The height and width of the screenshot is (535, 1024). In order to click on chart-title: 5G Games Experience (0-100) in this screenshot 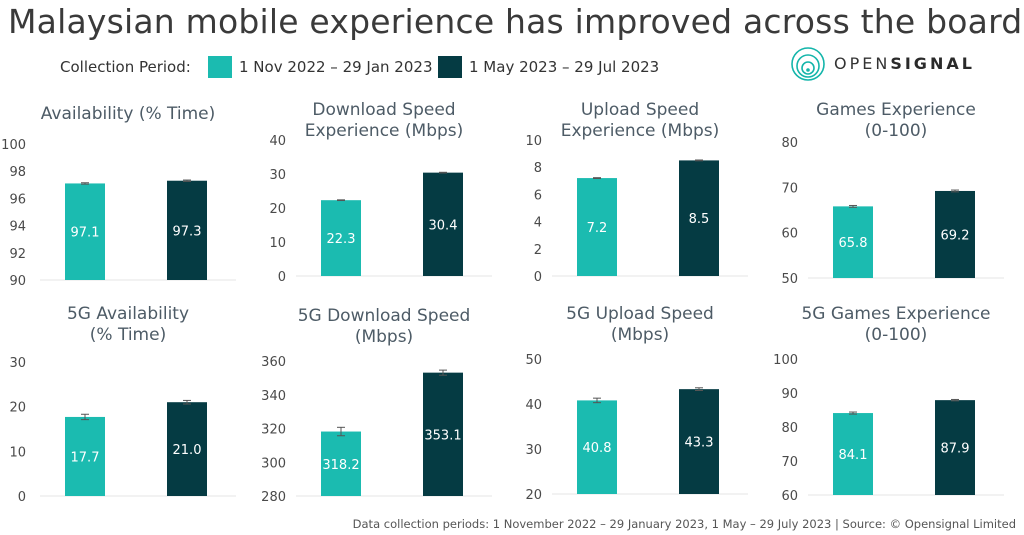, I will do `click(896, 325)`.